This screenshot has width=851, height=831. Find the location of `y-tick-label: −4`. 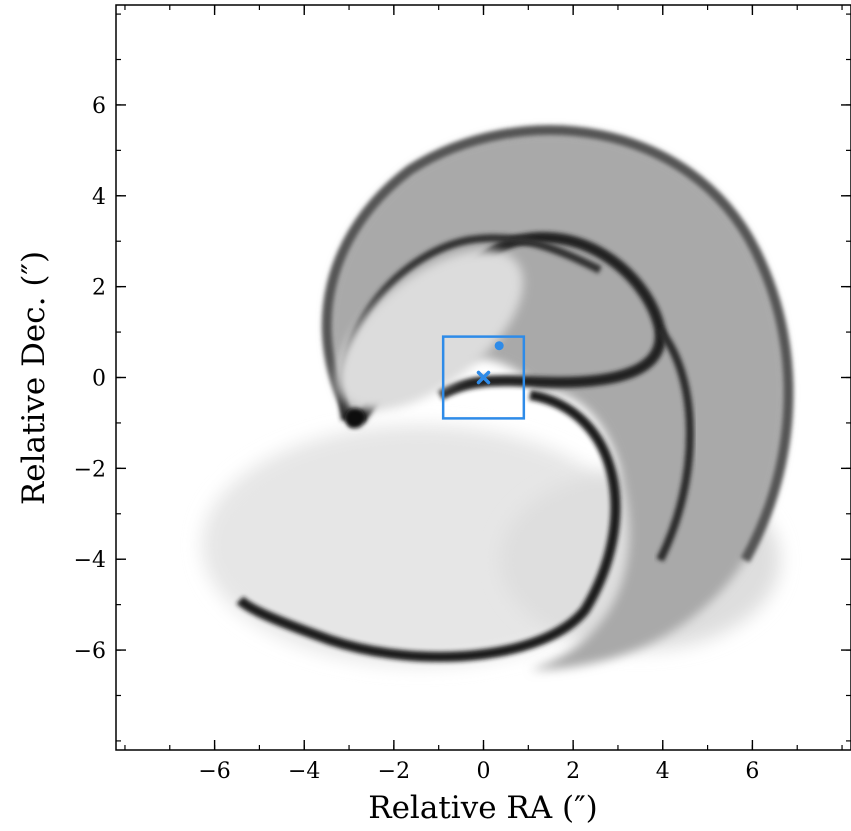

y-tick-label: −4 is located at coordinates (90, 560).